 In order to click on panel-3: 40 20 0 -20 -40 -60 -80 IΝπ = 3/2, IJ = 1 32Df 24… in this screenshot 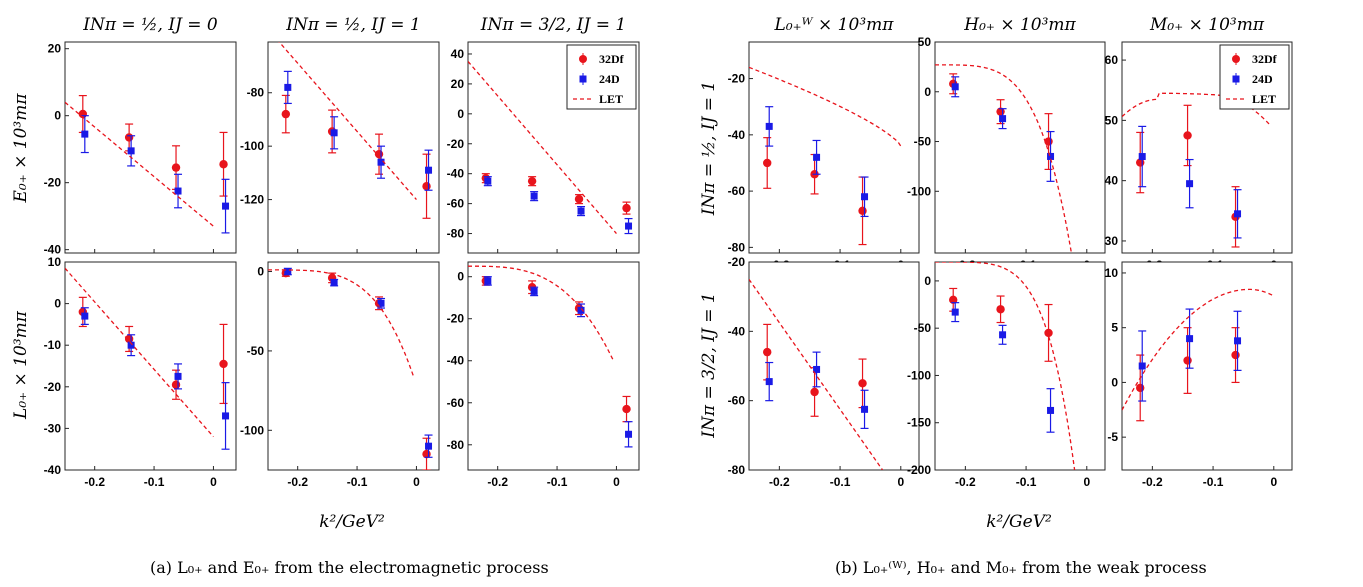, I will do `click(543, 134)`.